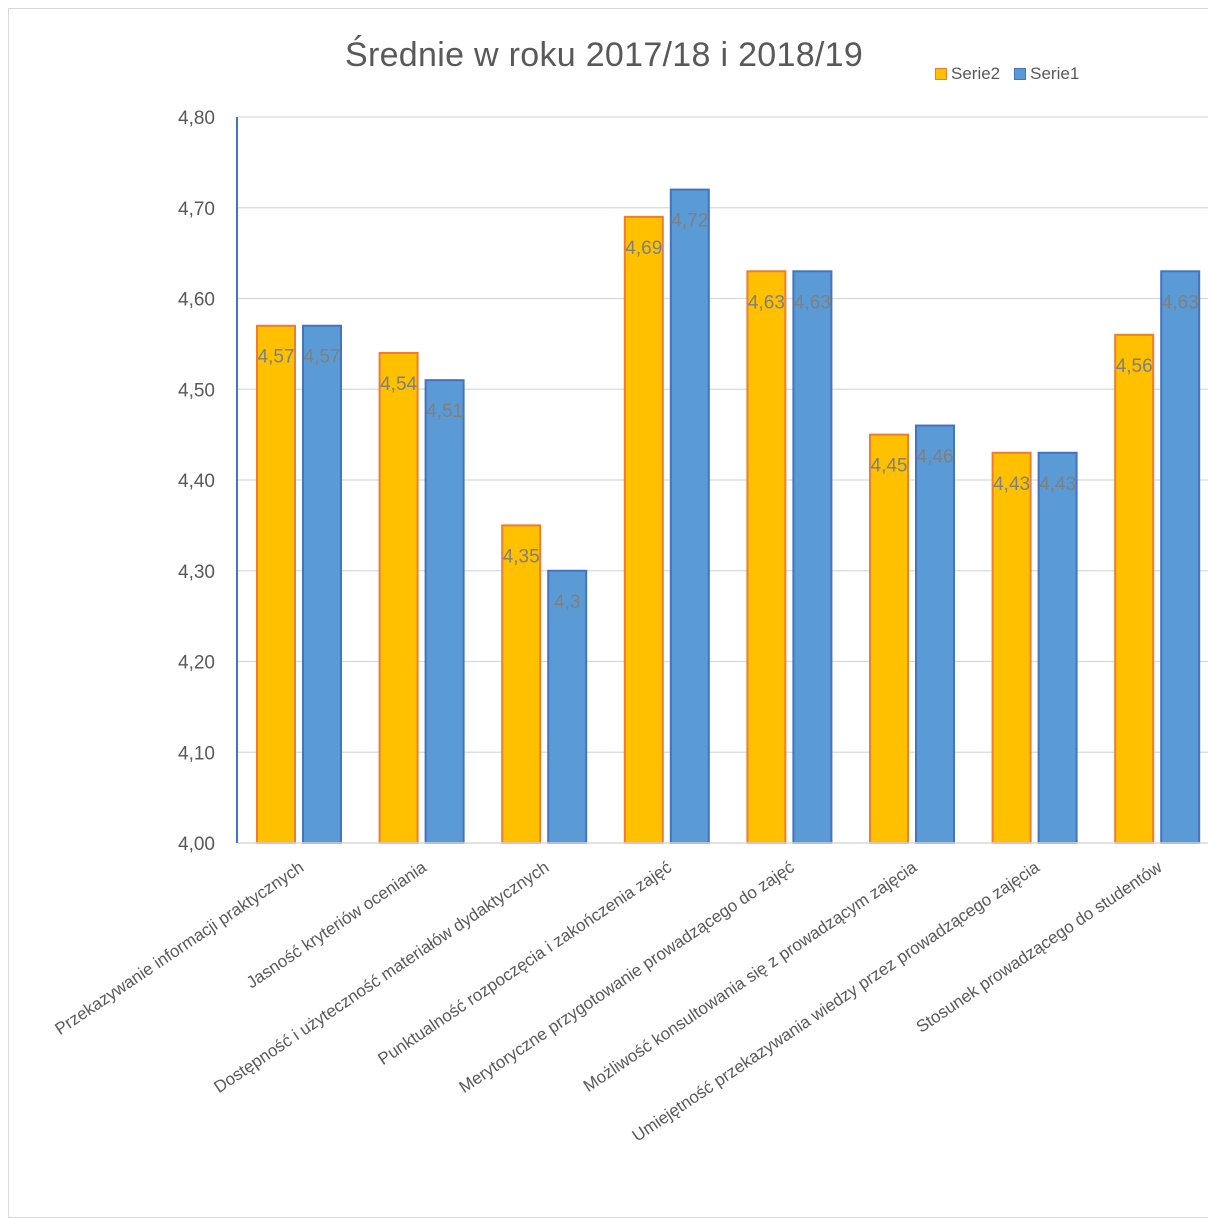  What do you see at coordinates (604, 55) in the screenshot?
I see `chart-title: Średnie w roku 2017/18 i 2018/19` at bounding box center [604, 55].